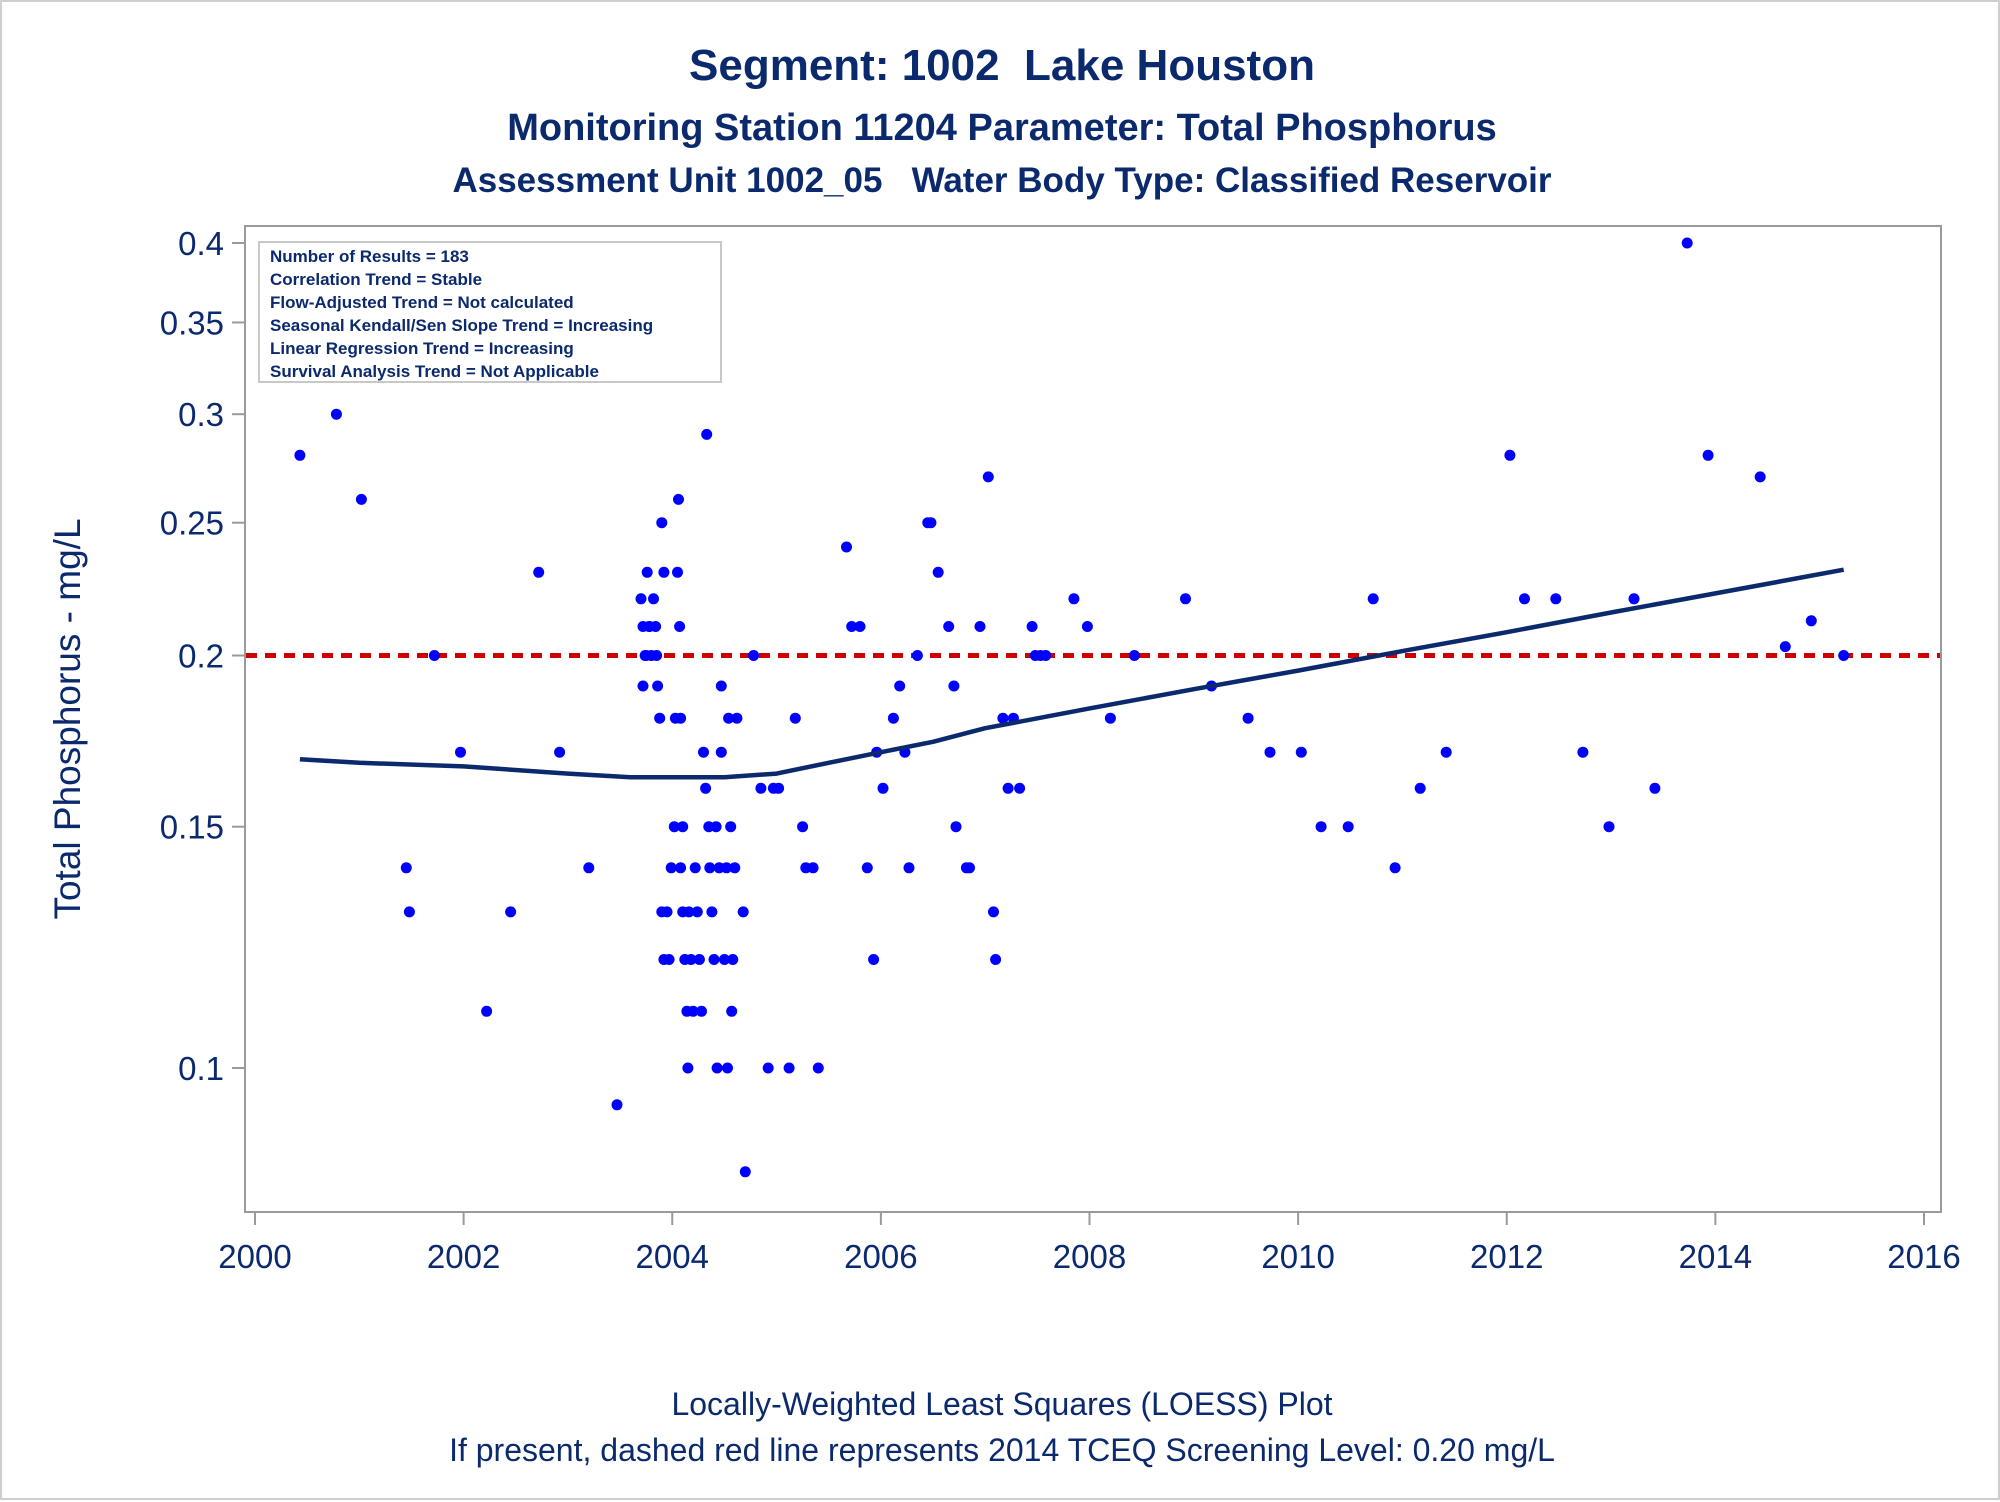  I want to click on x-tick-label: 2012, so click(1506, 1256).